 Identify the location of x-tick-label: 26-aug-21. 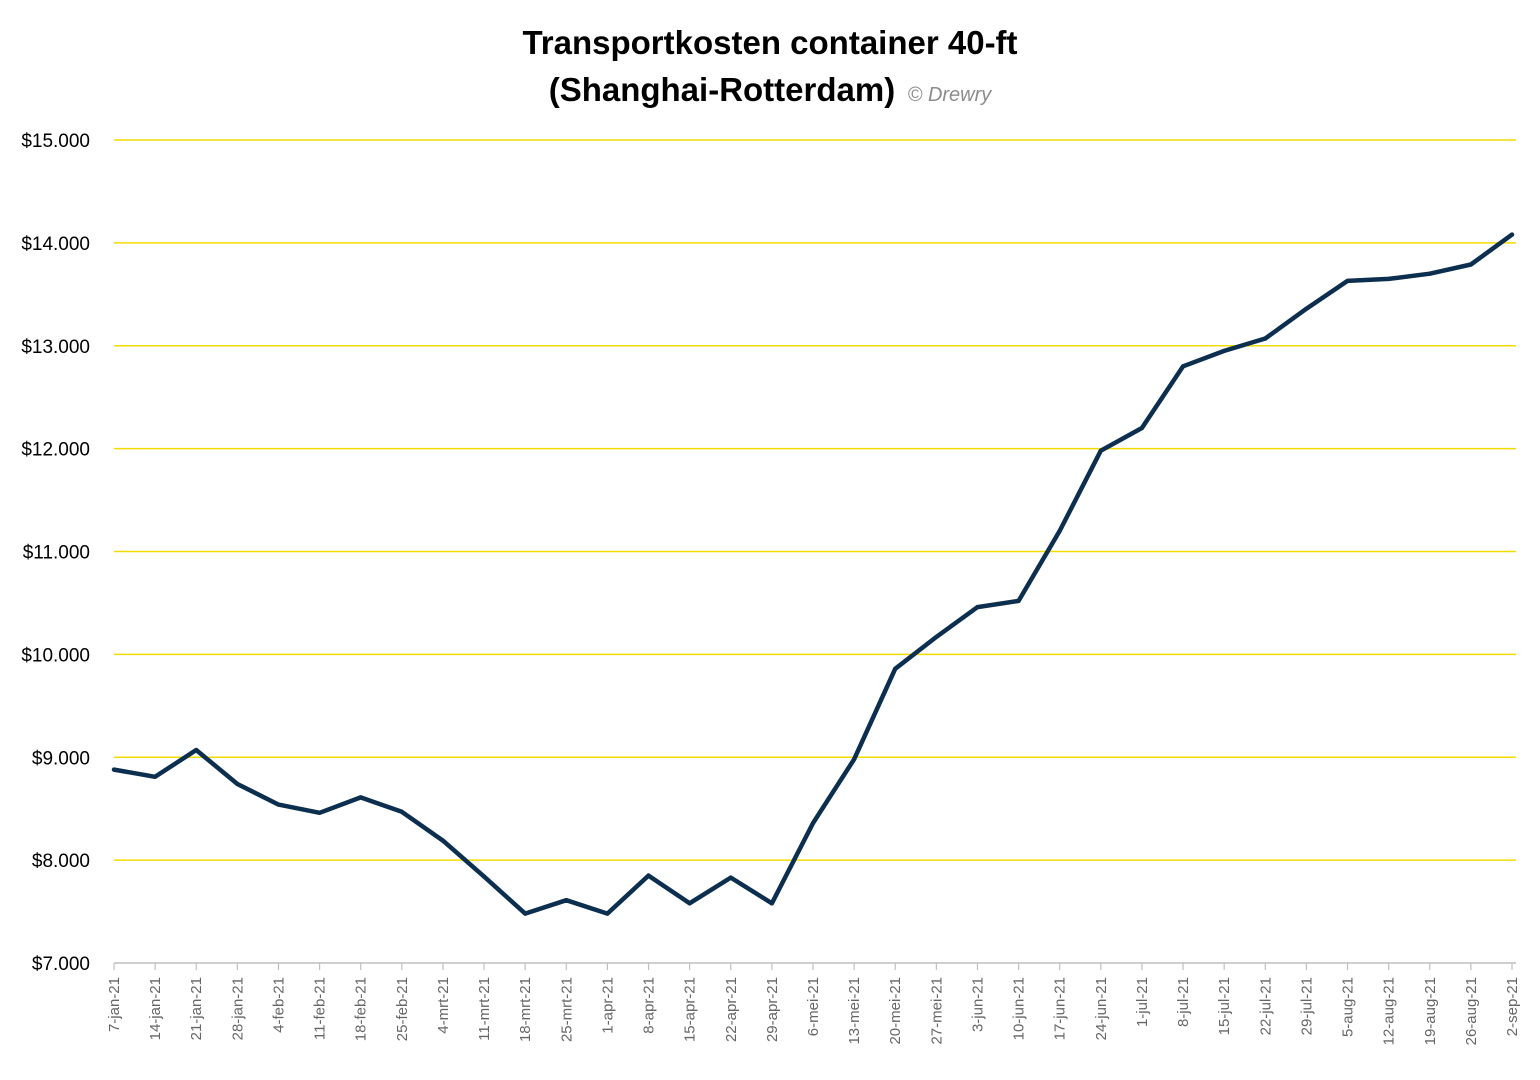
(1471, 1011).